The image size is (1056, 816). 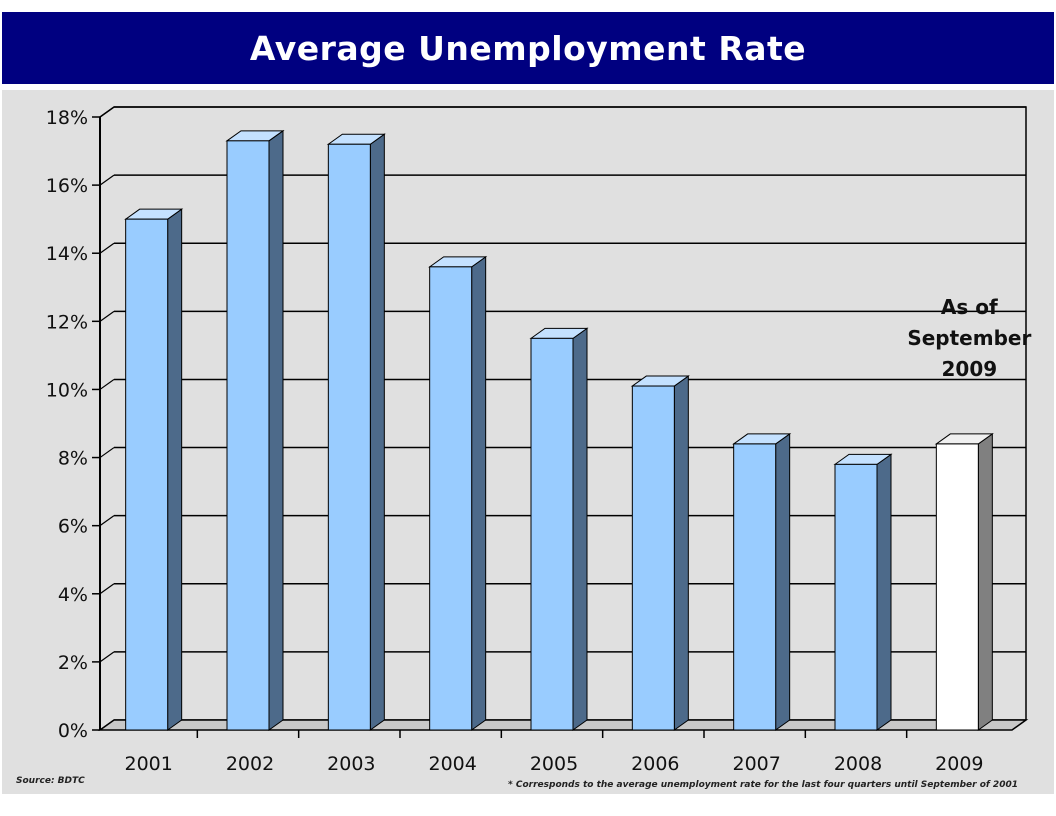 I want to click on bar-2006, so click(x=653, y=558).